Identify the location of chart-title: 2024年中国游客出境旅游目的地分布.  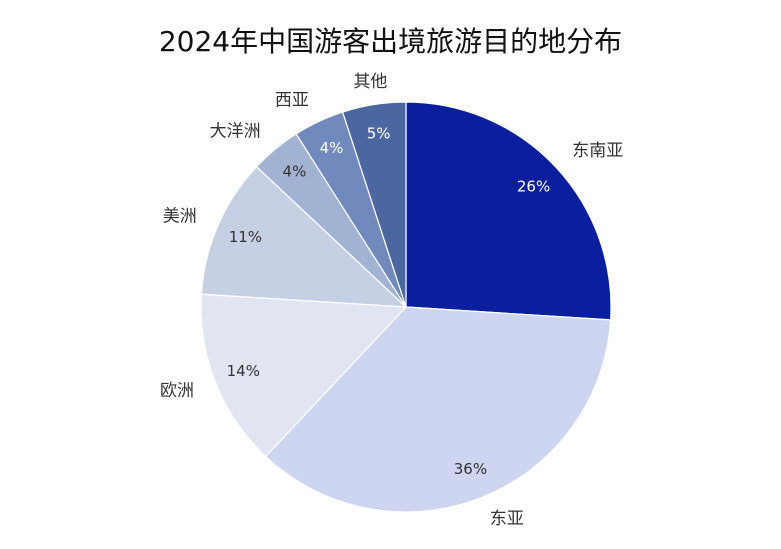
(390, 41).